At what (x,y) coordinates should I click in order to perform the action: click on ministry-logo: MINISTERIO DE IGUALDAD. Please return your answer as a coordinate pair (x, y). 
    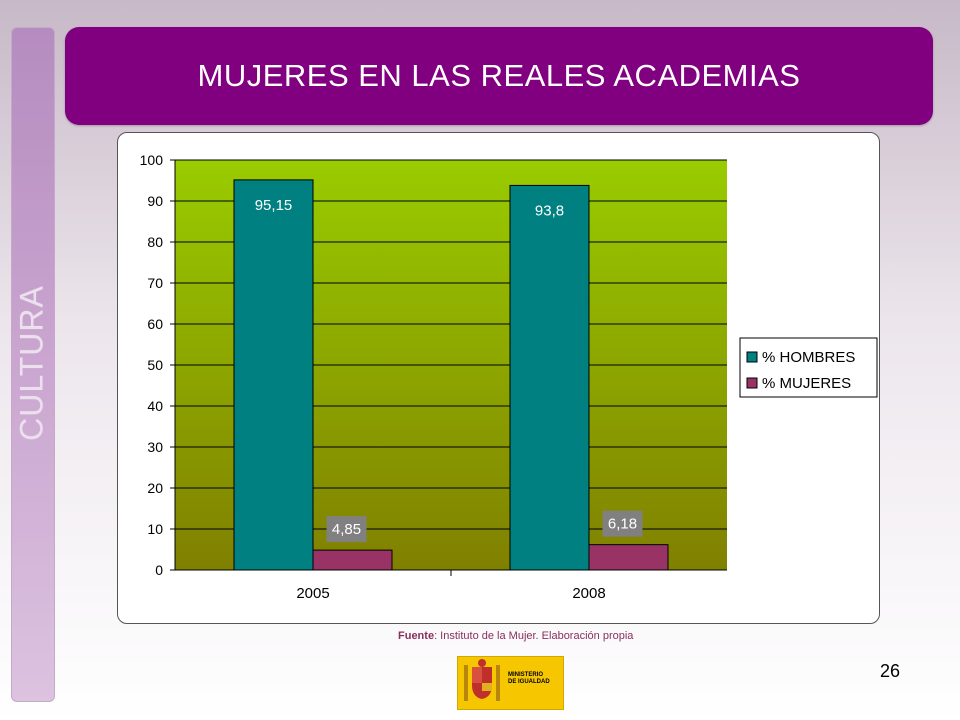
    Looking at the image, I should click on (510, 683).